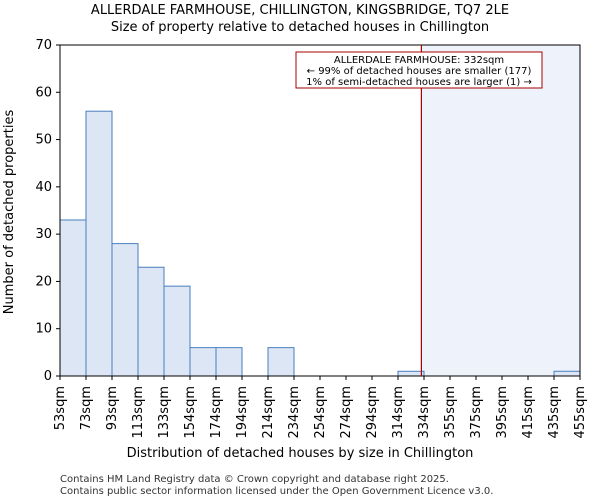  Describe the element at coordinates (43, 281) in the screenshot. I see `y-tick-label: 20` at that location.